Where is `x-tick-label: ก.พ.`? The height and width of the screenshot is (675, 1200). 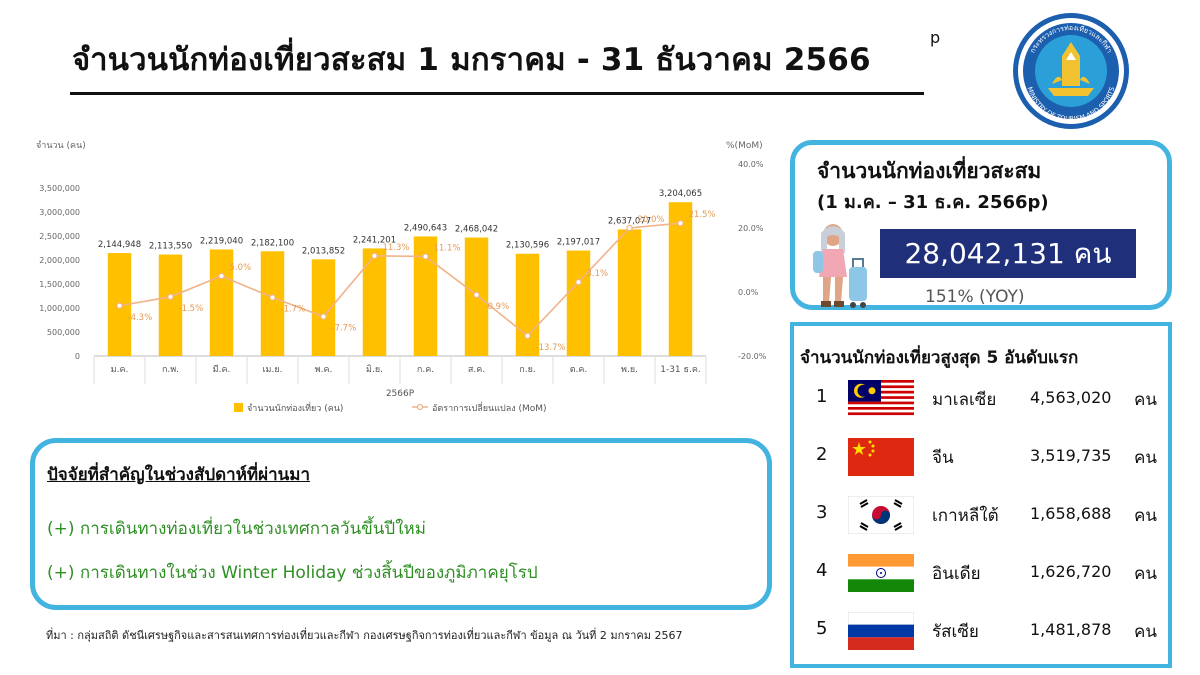 x-tick-label: ก.พ. is located at coordinates (170, 370).